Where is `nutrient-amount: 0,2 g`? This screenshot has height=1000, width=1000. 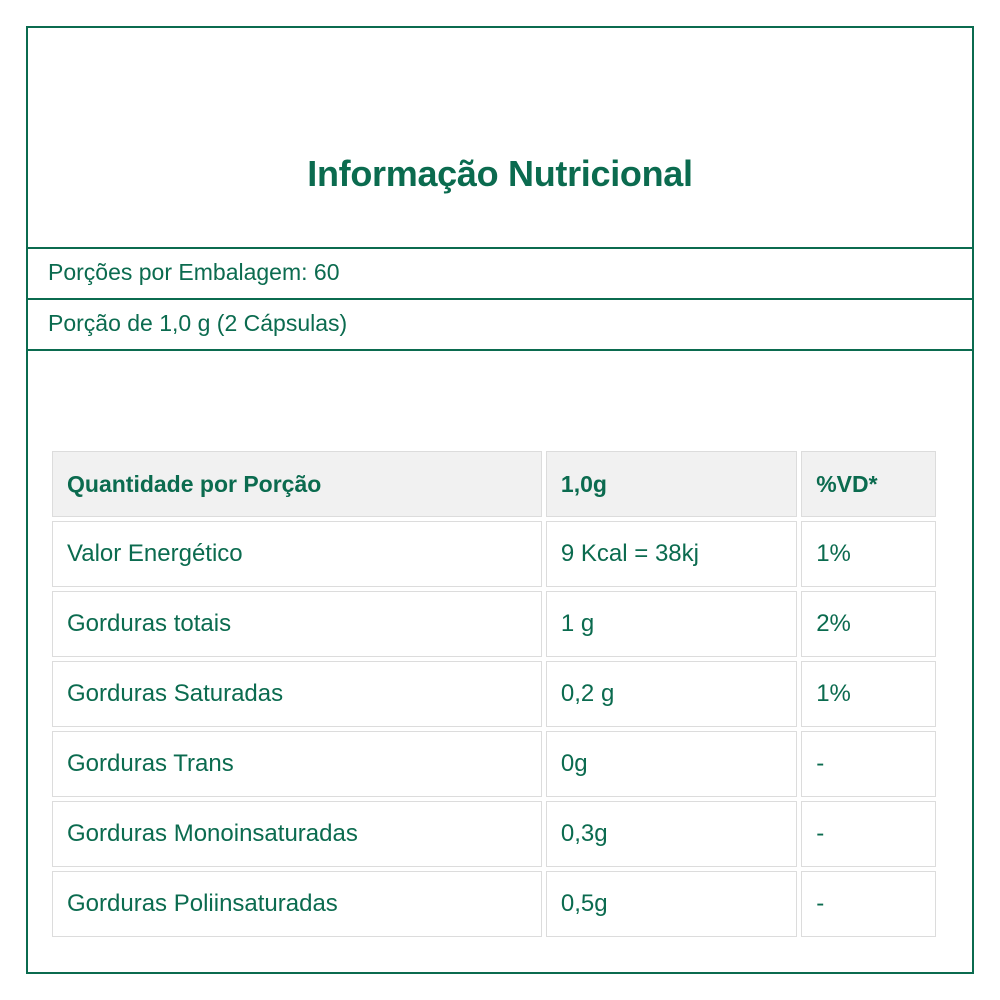
nutrient-amount: 0,2 g is located at coordinates (671, 694).